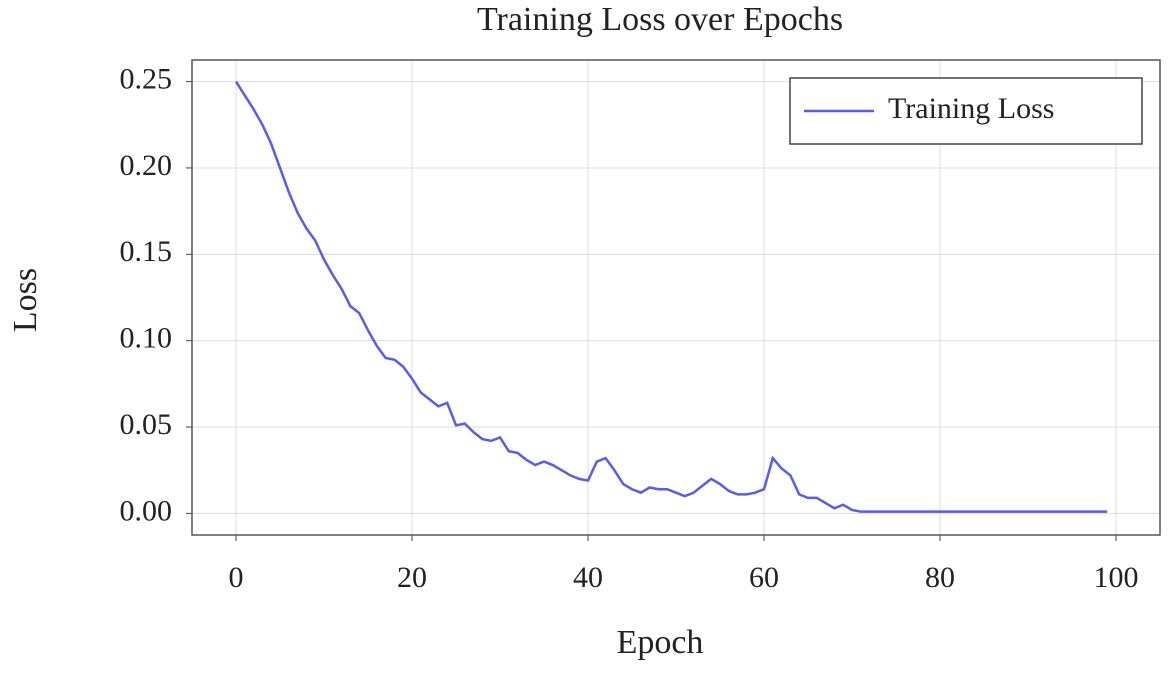  I want to click on chart-title: Training Loss over Epochs, so click(660, 19).